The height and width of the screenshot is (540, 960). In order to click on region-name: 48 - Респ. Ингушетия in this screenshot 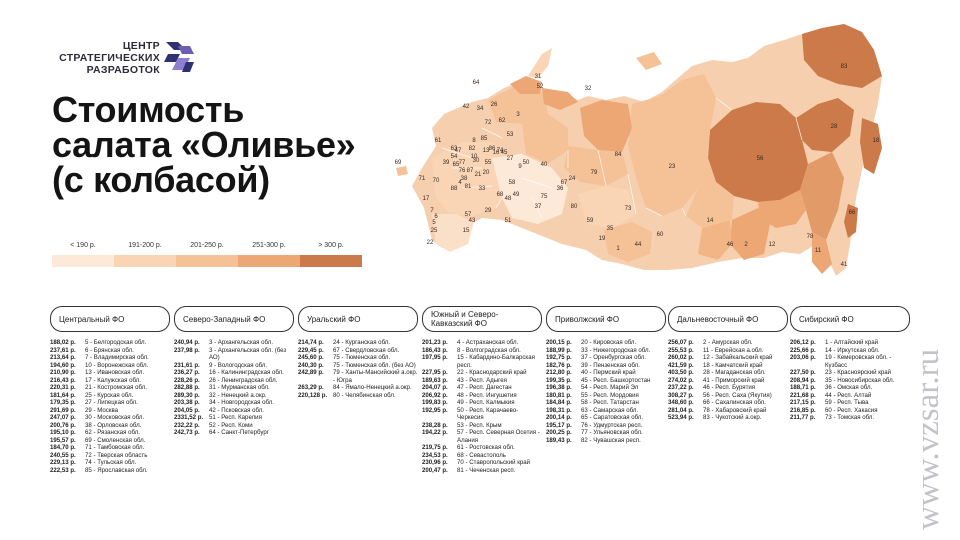, I will do `click(487, 395)`.